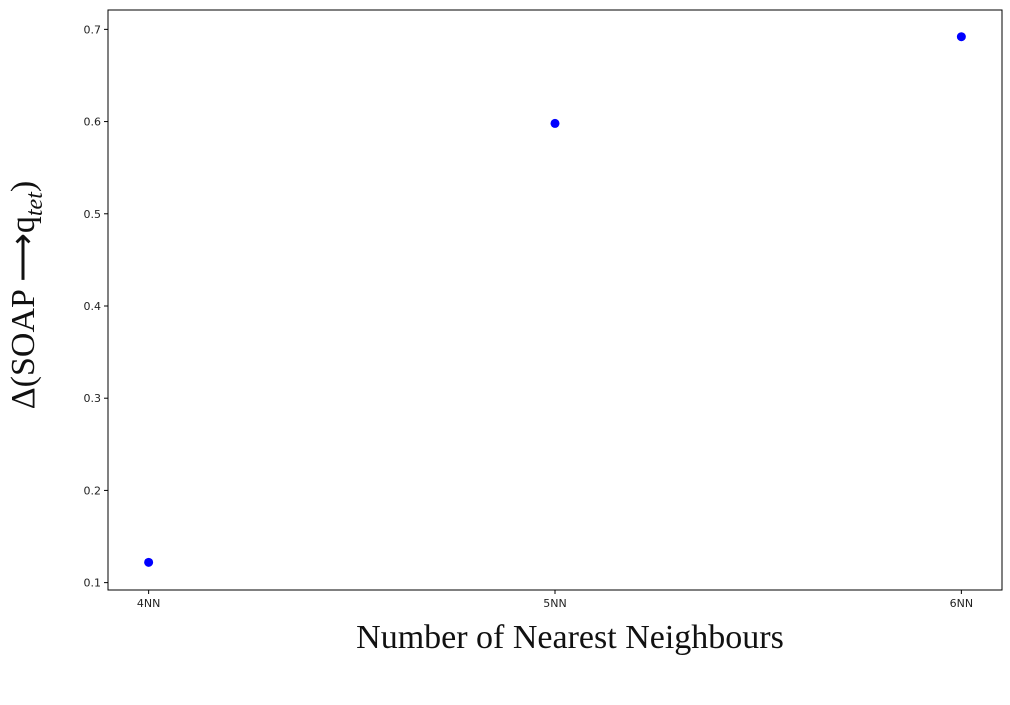 The image size is (1010, 705). Describe the element at coordinates (93, 583) in the screenshot. I see `y-tick-label: 0.1` at that location.